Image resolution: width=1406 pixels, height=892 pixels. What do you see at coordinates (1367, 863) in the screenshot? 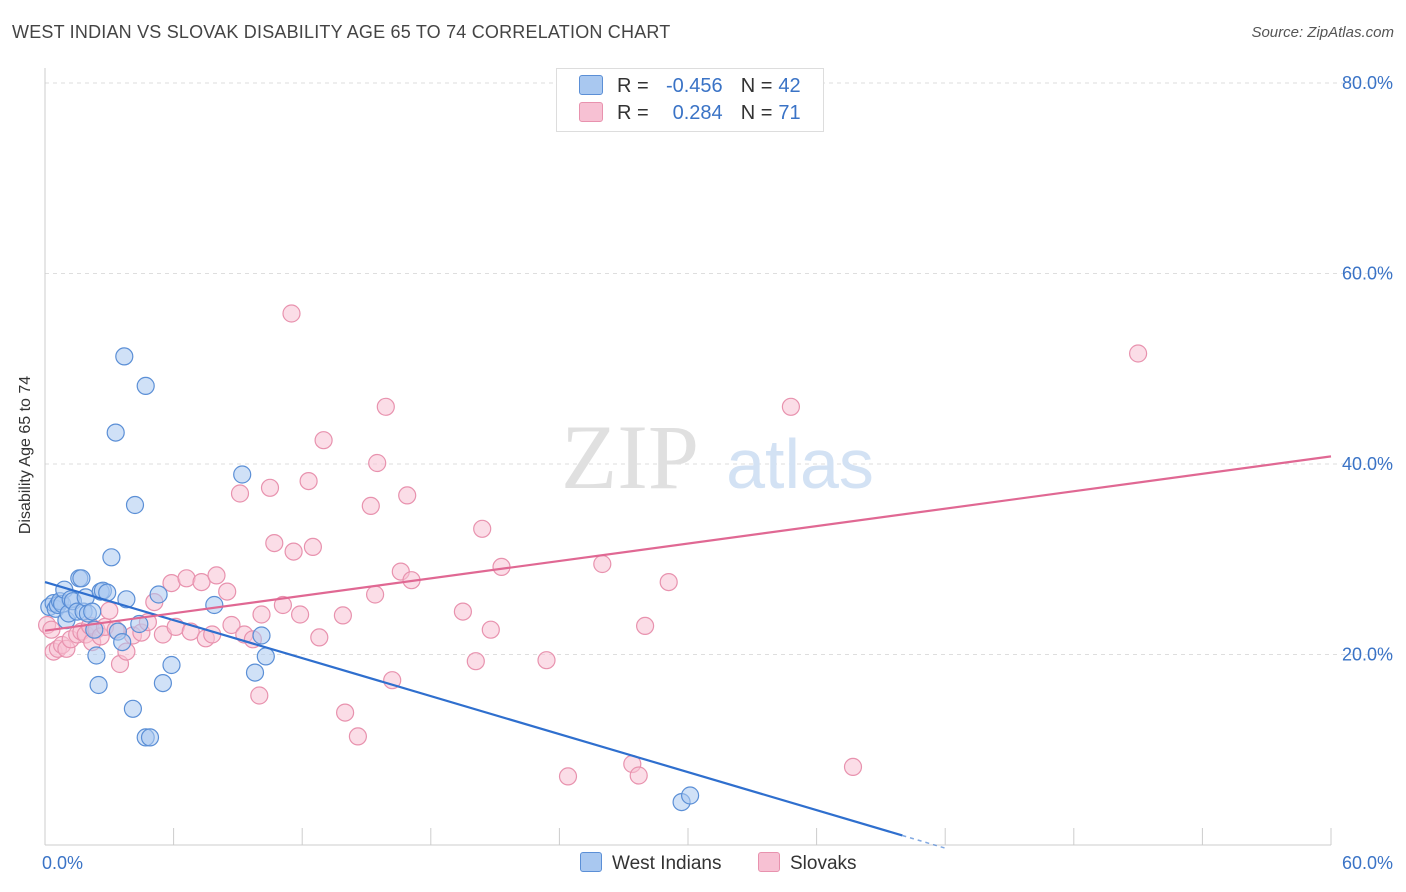
I see `x-tick-label-max: 60.0%` at bounding box center [1367, 863].